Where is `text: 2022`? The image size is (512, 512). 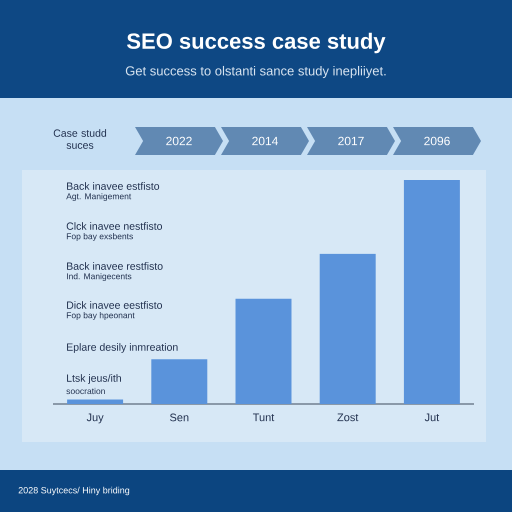
text: 2022 is located at coordinates (179, 141).